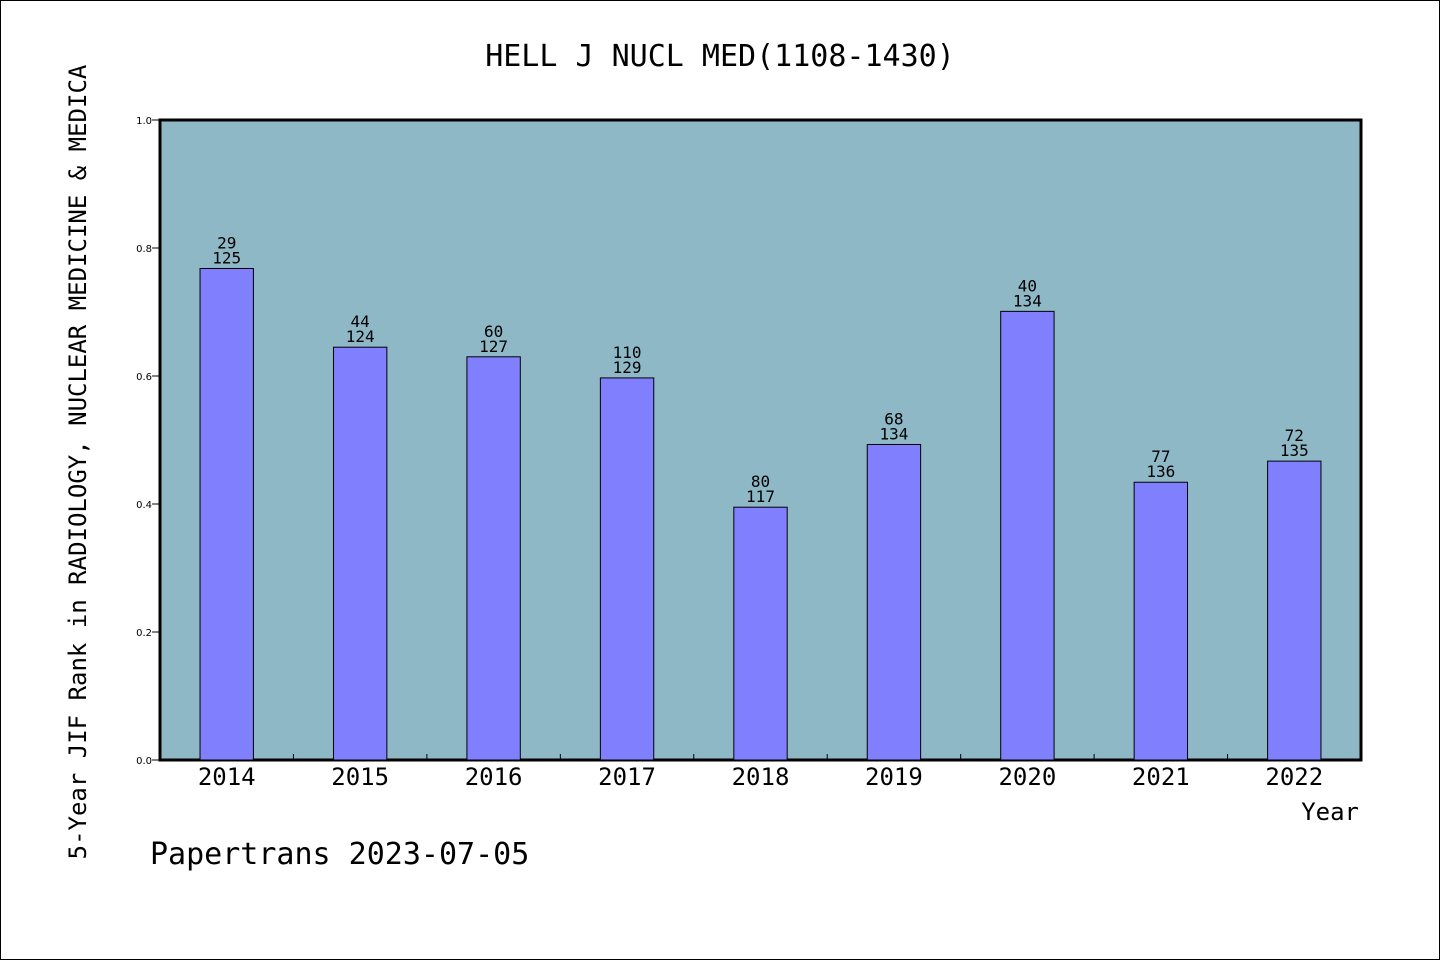 This screenshot has height=960, width=1440. What do you see at coordinates (760, 481) in the screenshot?
I see `bar-rank-label: 80` at bounding box center [760, 481].